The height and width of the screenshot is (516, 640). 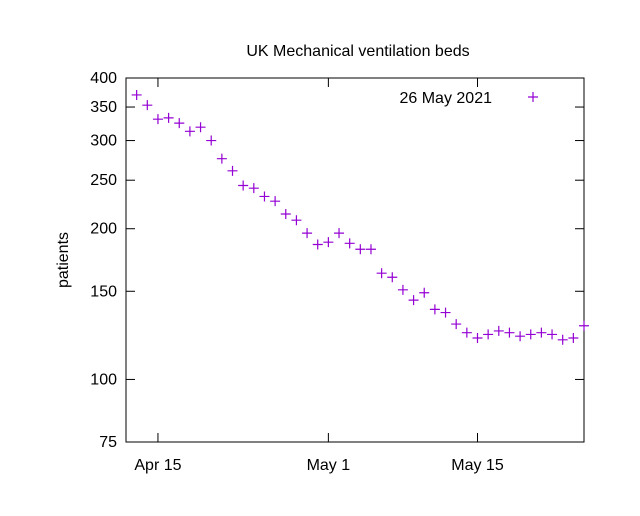 What do you see at coordinates (357, 51) in the screenshot?
I see `chart-title: UK Mechanical ventilation beds` at bounding box center [357, 51].